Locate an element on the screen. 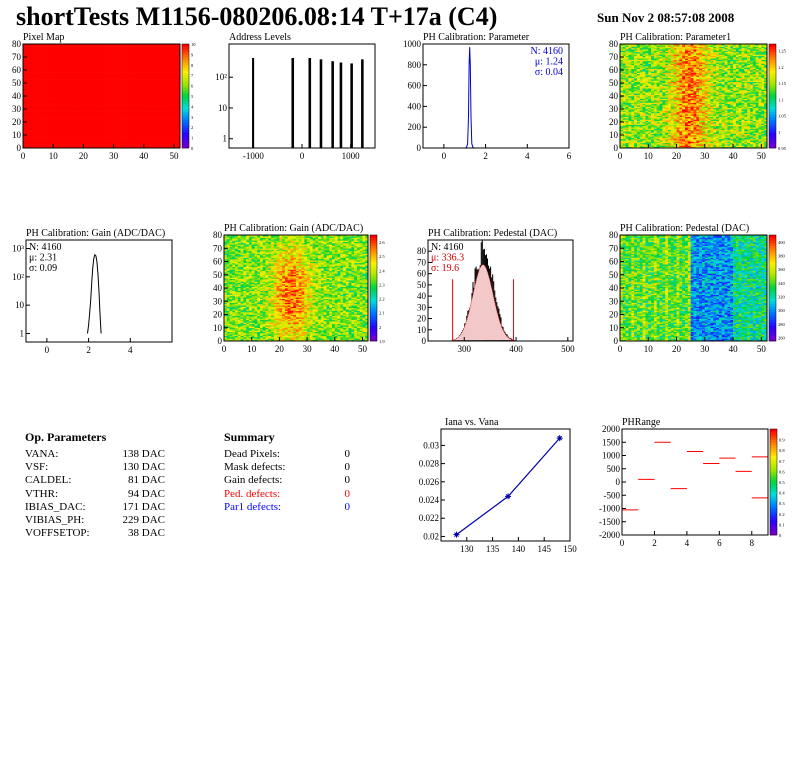 This screenshot has width=796, height=772. color-bar-cell is located at coordinates (185, 87).